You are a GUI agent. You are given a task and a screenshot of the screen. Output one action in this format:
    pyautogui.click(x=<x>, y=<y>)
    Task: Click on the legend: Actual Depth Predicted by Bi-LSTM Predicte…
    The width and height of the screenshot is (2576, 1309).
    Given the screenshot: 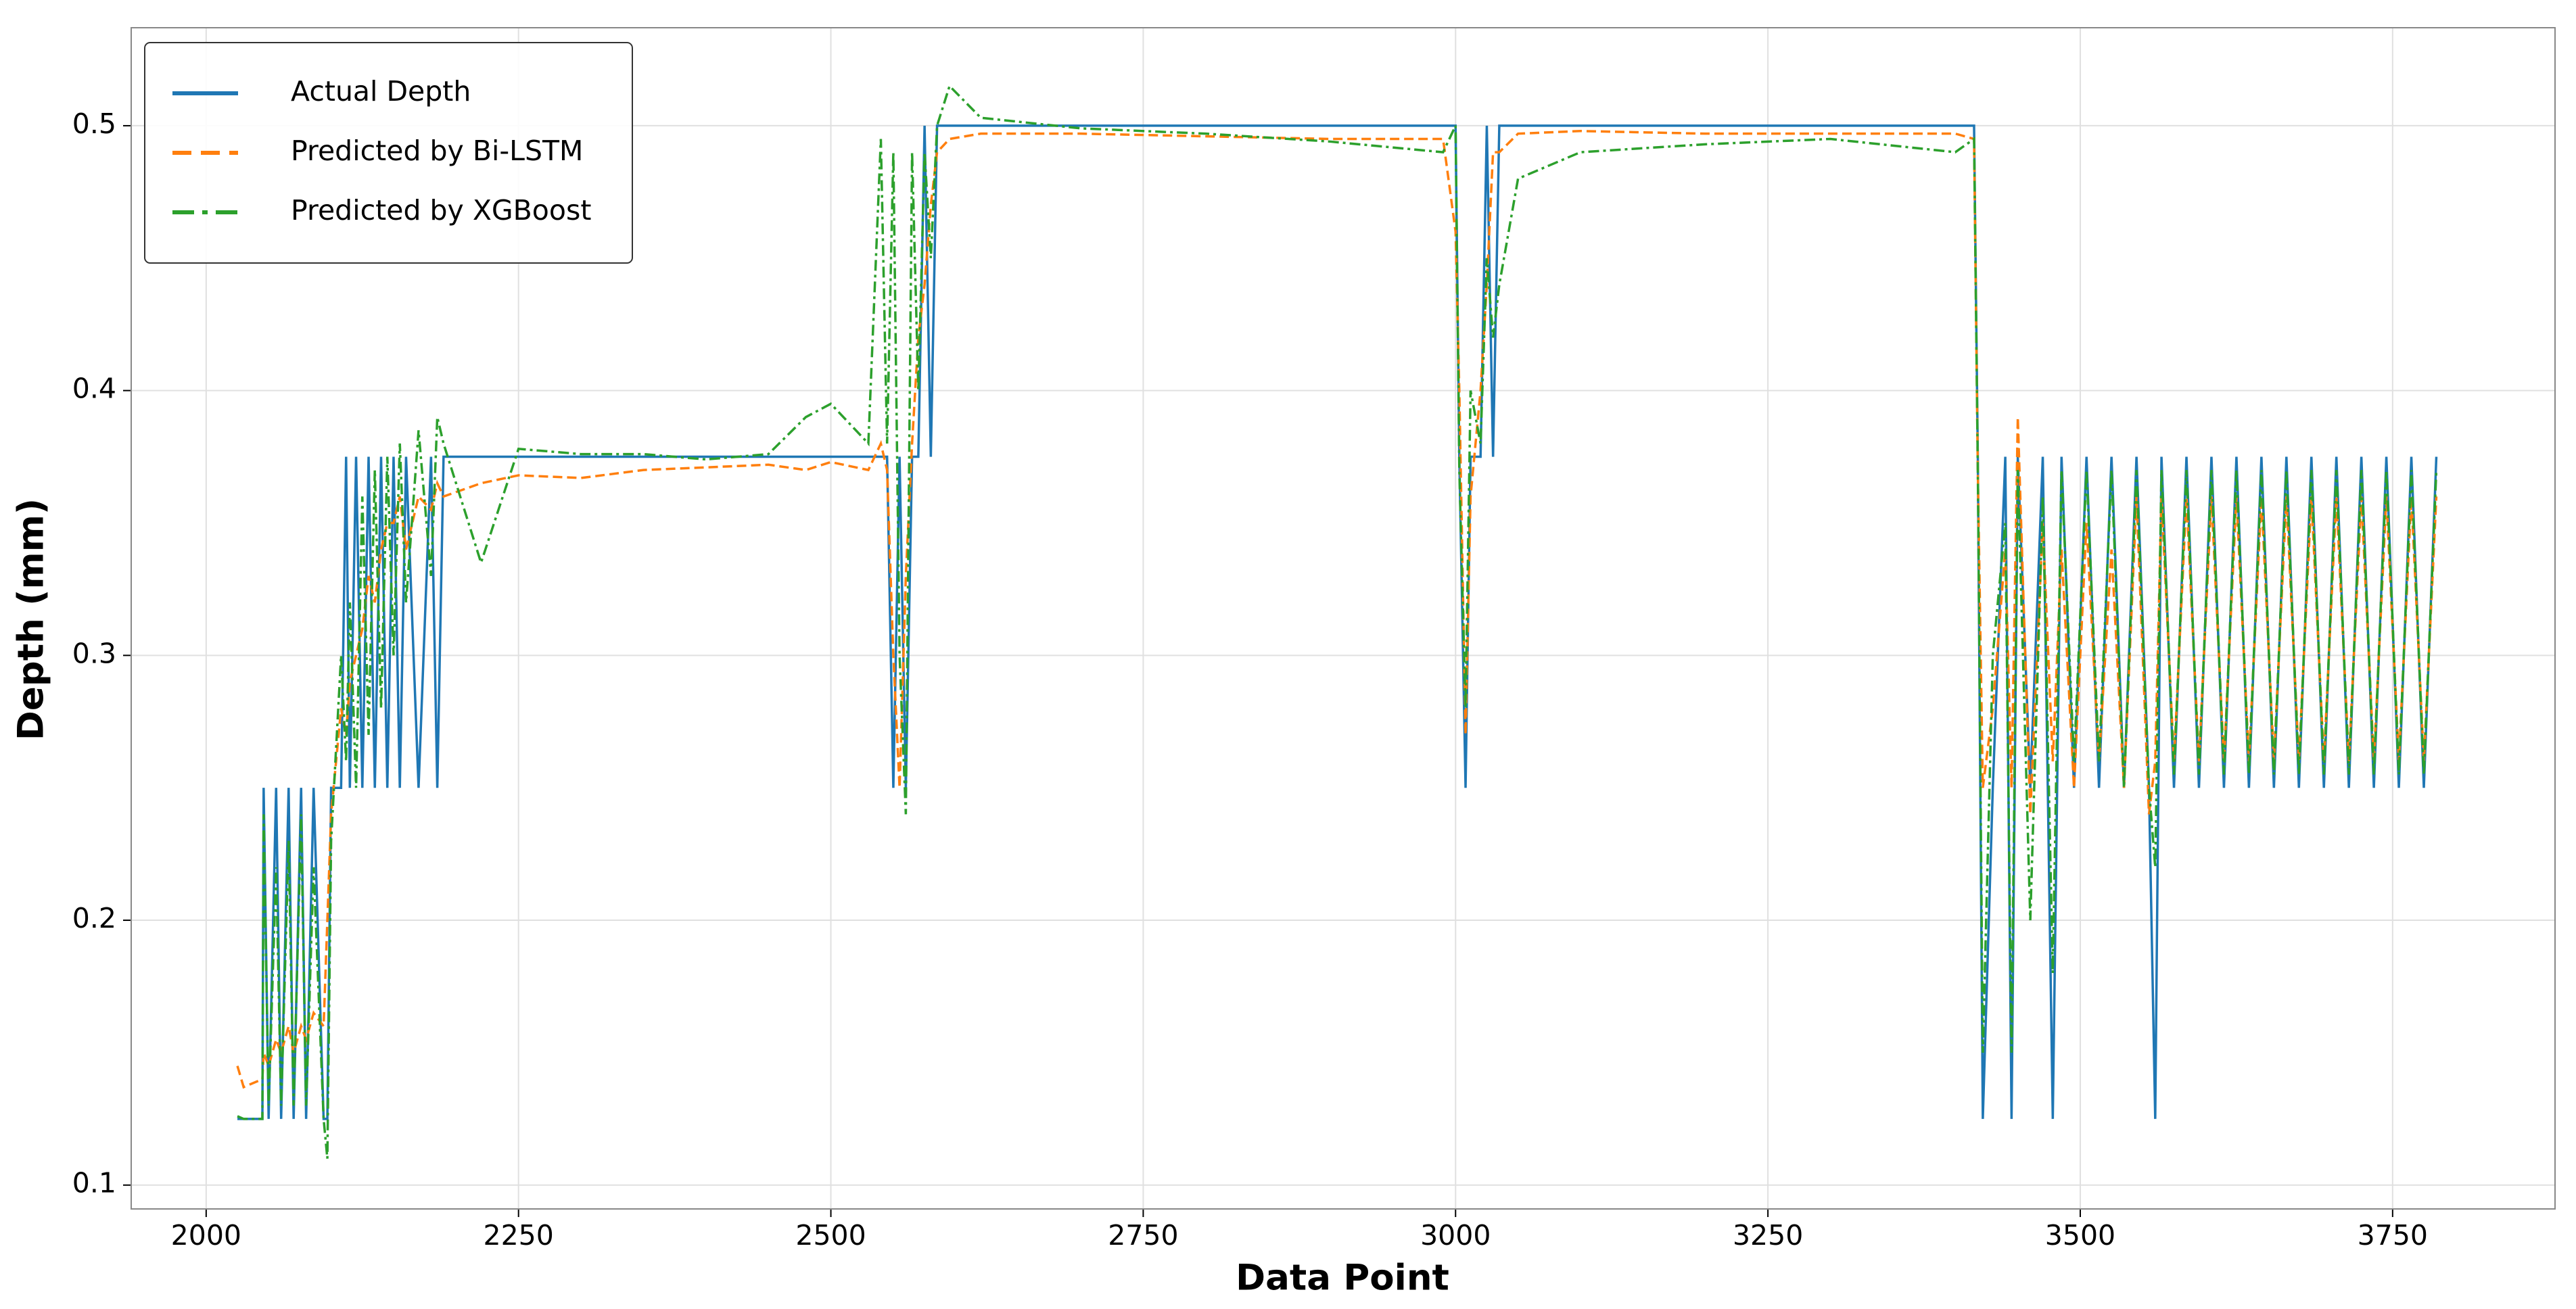 What is the action you would take?
    pyautogui.click(x=388, y=153)
    